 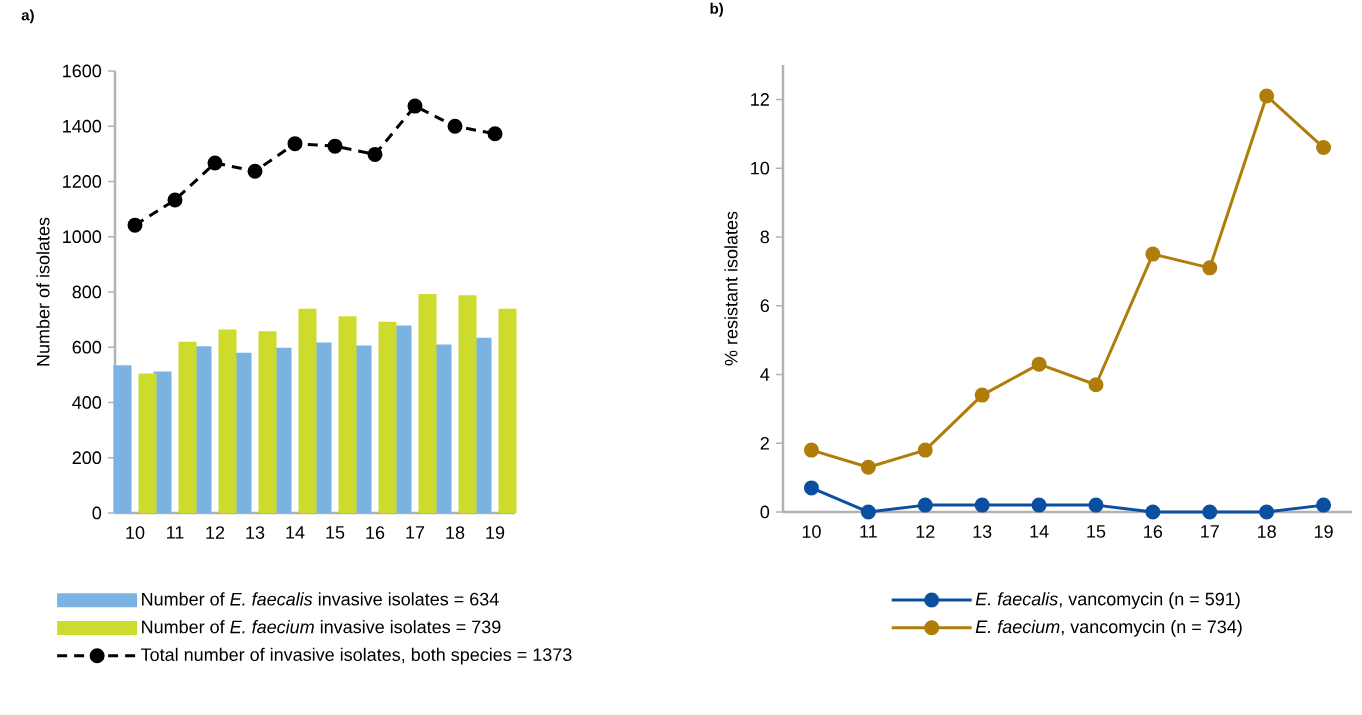 I want to click on y-tick-label: 12, so click(x=760, y=99).